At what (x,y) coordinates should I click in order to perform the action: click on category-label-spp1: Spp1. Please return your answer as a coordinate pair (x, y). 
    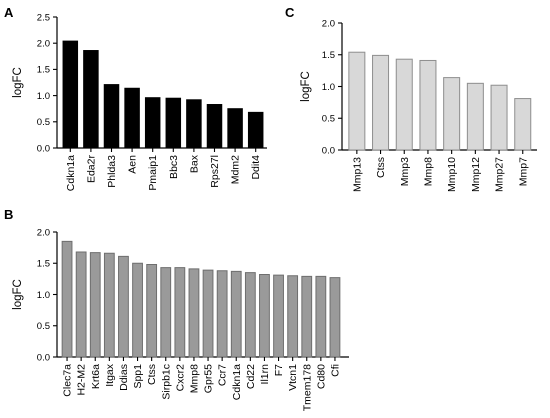
    Looking at the image, I should click on (138, 376).